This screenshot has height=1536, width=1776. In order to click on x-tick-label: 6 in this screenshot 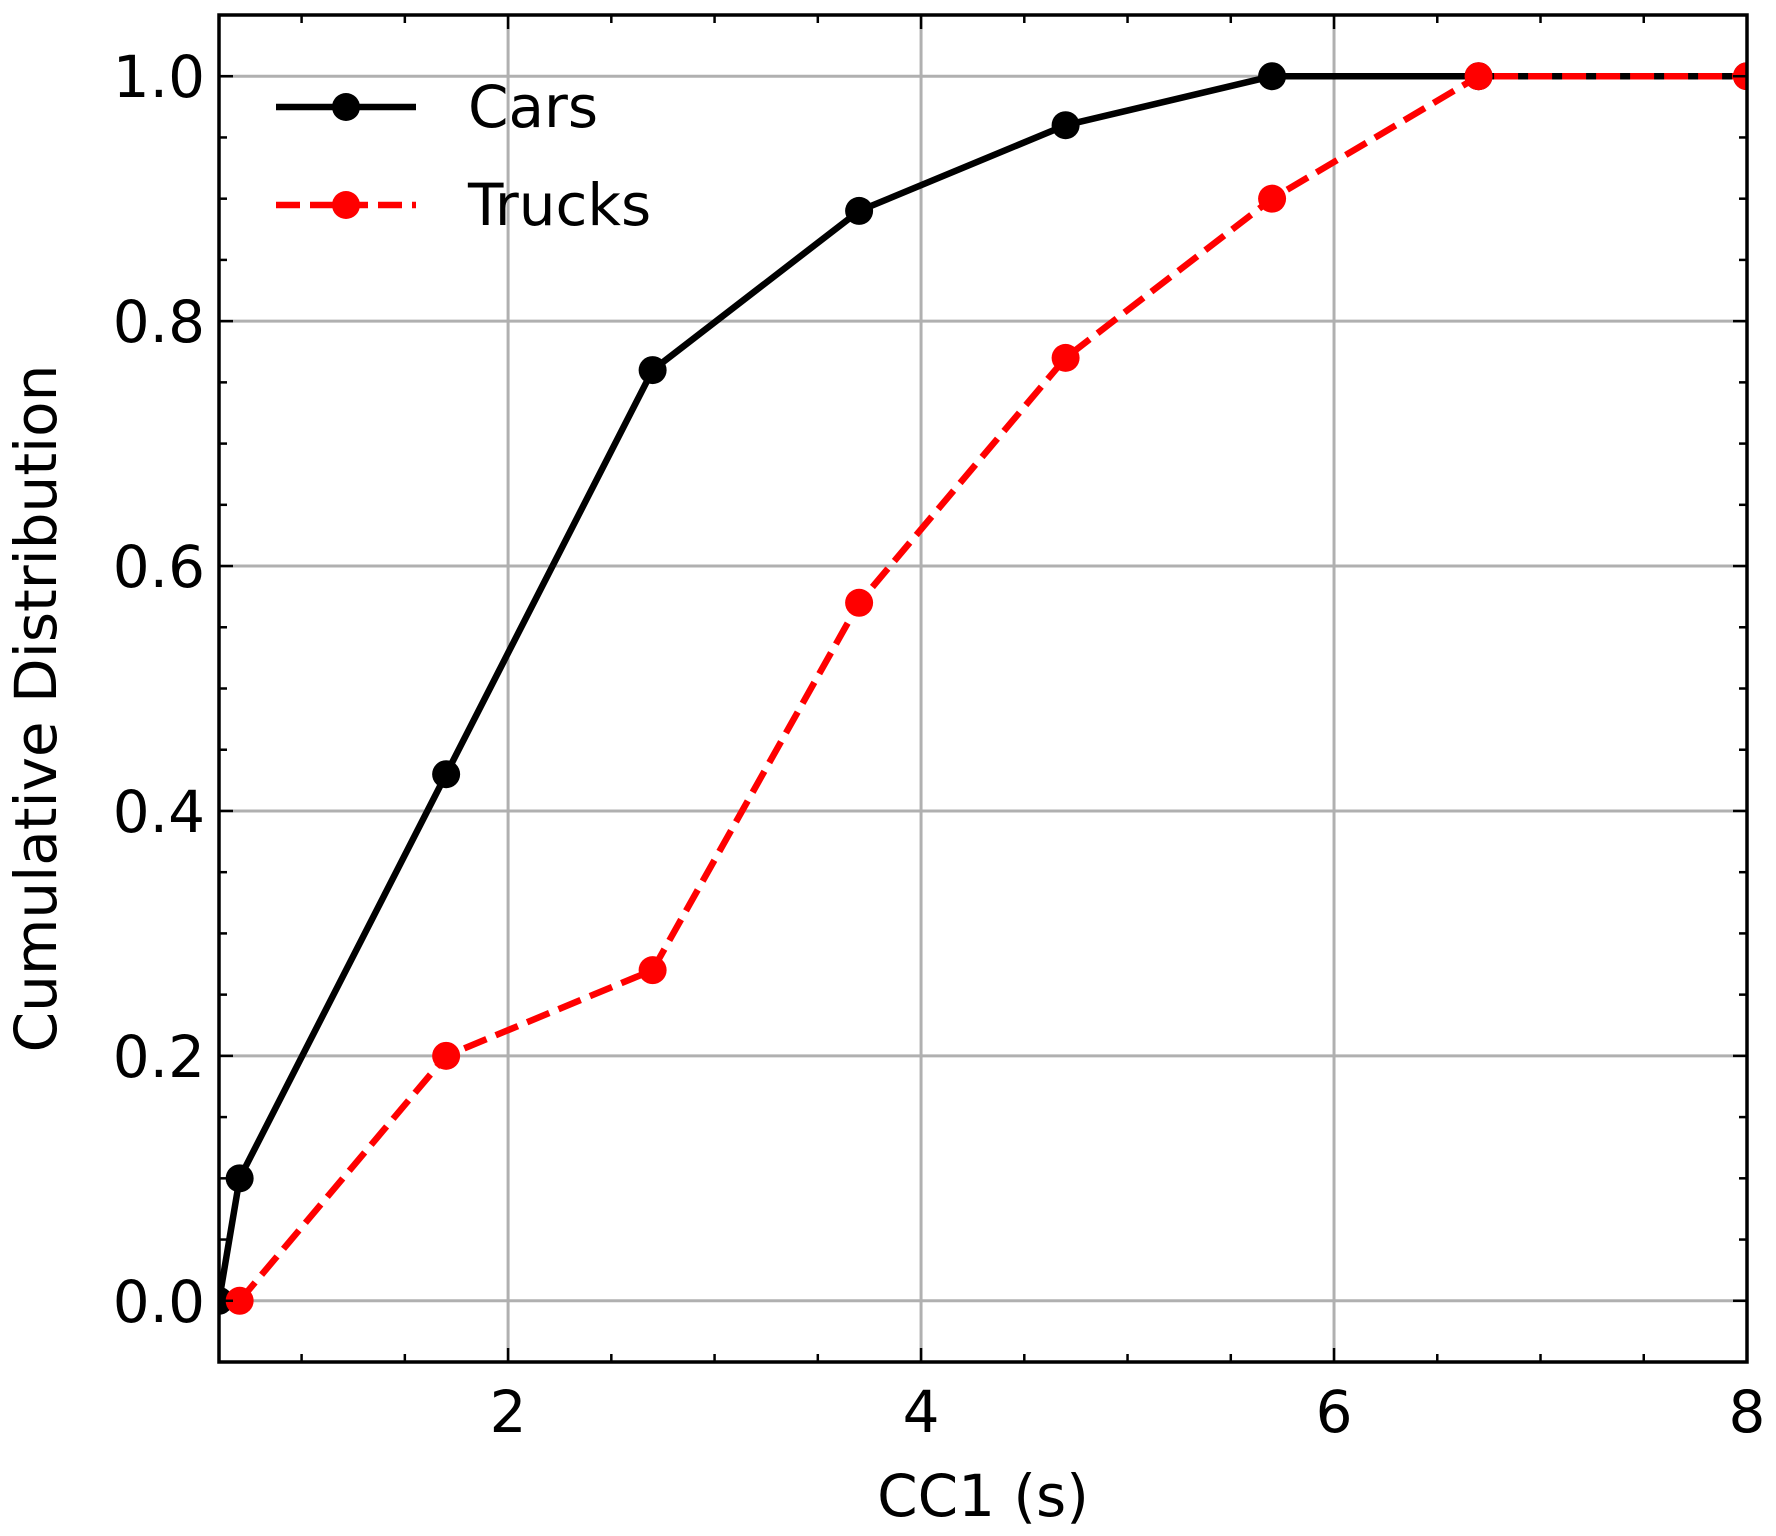, I will do `click(1334, 1412)`.